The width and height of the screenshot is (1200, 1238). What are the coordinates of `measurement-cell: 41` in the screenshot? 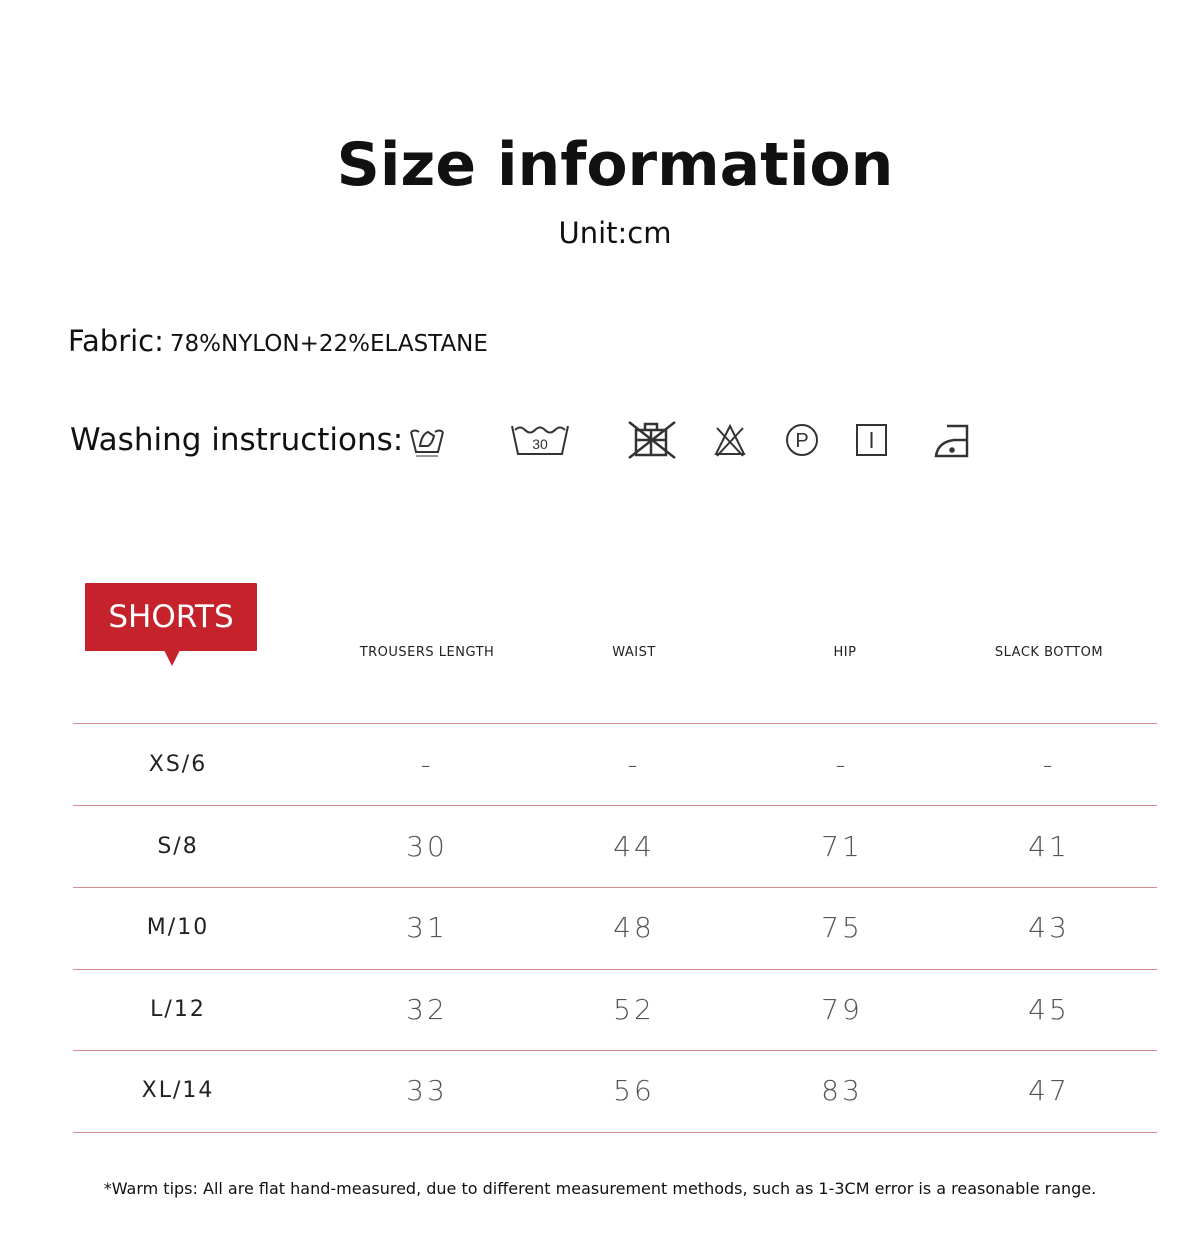 It's located at (1049, 846).